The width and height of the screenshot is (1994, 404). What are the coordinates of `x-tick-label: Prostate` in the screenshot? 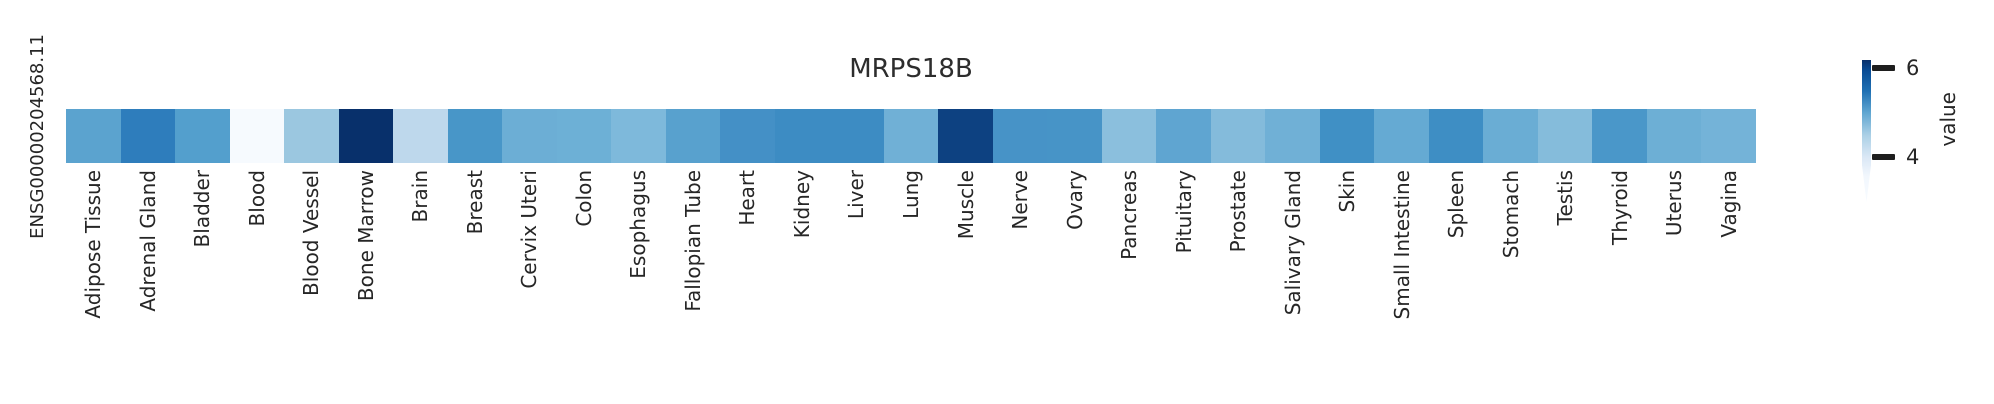 It's located at (1238, 211).